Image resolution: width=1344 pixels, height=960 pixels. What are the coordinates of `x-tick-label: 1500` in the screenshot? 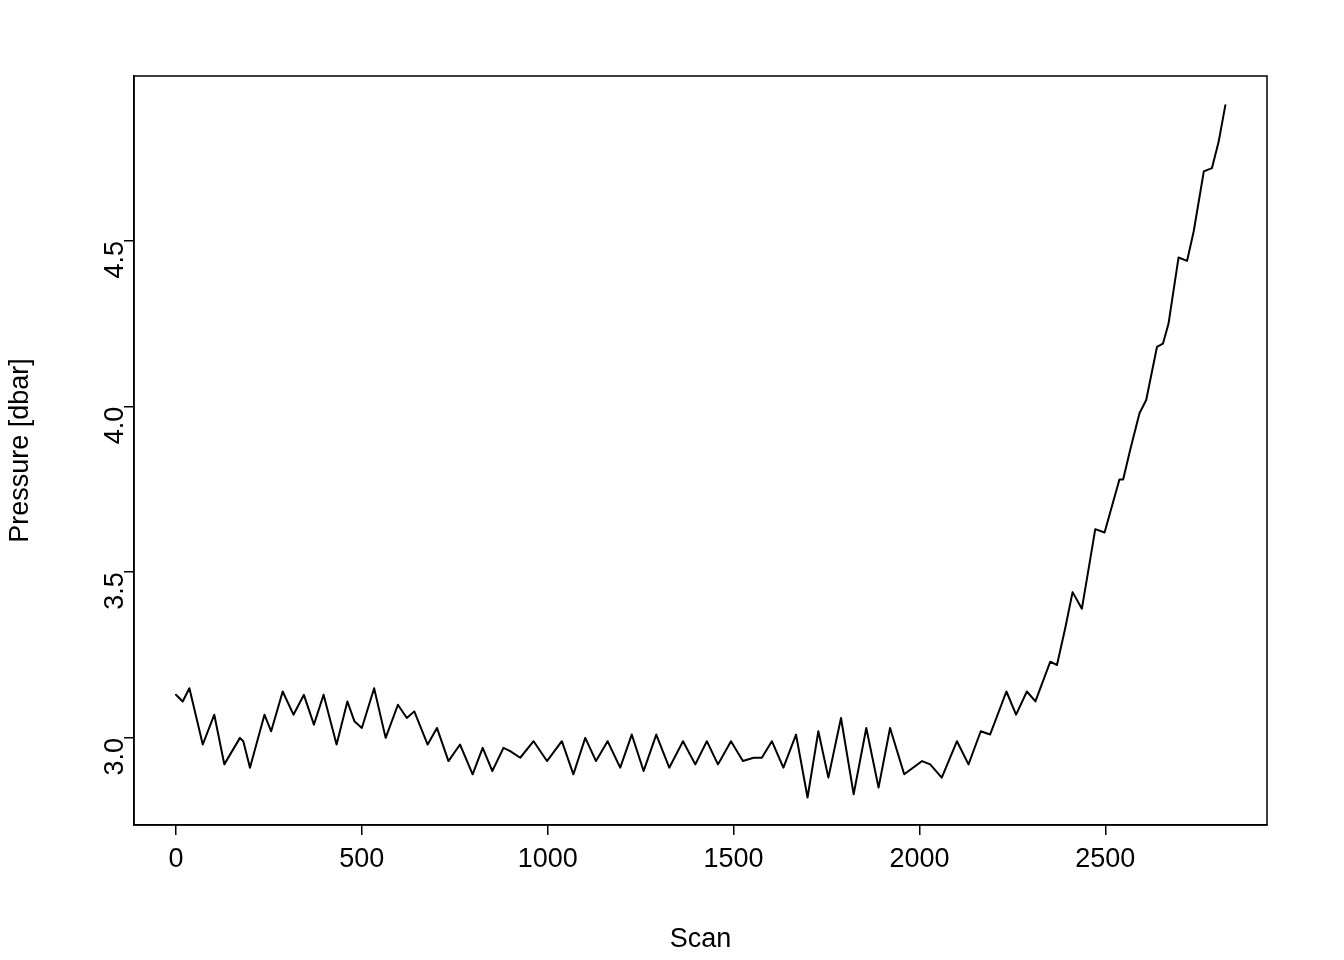 It's located at (733, 857).